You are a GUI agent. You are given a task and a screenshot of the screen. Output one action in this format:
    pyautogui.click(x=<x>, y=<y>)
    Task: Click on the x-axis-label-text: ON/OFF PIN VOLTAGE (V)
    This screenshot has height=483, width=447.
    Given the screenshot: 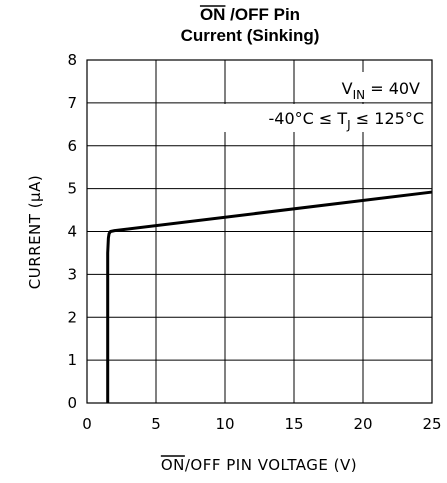 What is the action you would take?
    pyautogui.click(x=259, y=465)
    